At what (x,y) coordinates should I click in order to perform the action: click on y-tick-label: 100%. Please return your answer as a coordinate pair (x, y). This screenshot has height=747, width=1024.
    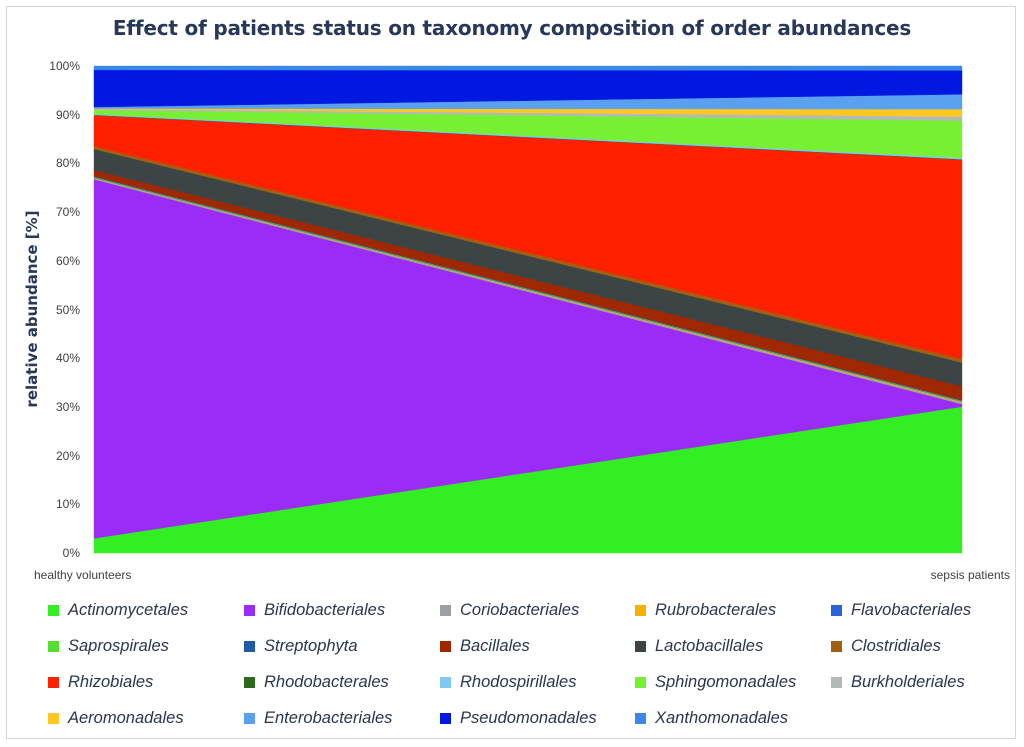
    Looking at the image, I should click on (64, 66).